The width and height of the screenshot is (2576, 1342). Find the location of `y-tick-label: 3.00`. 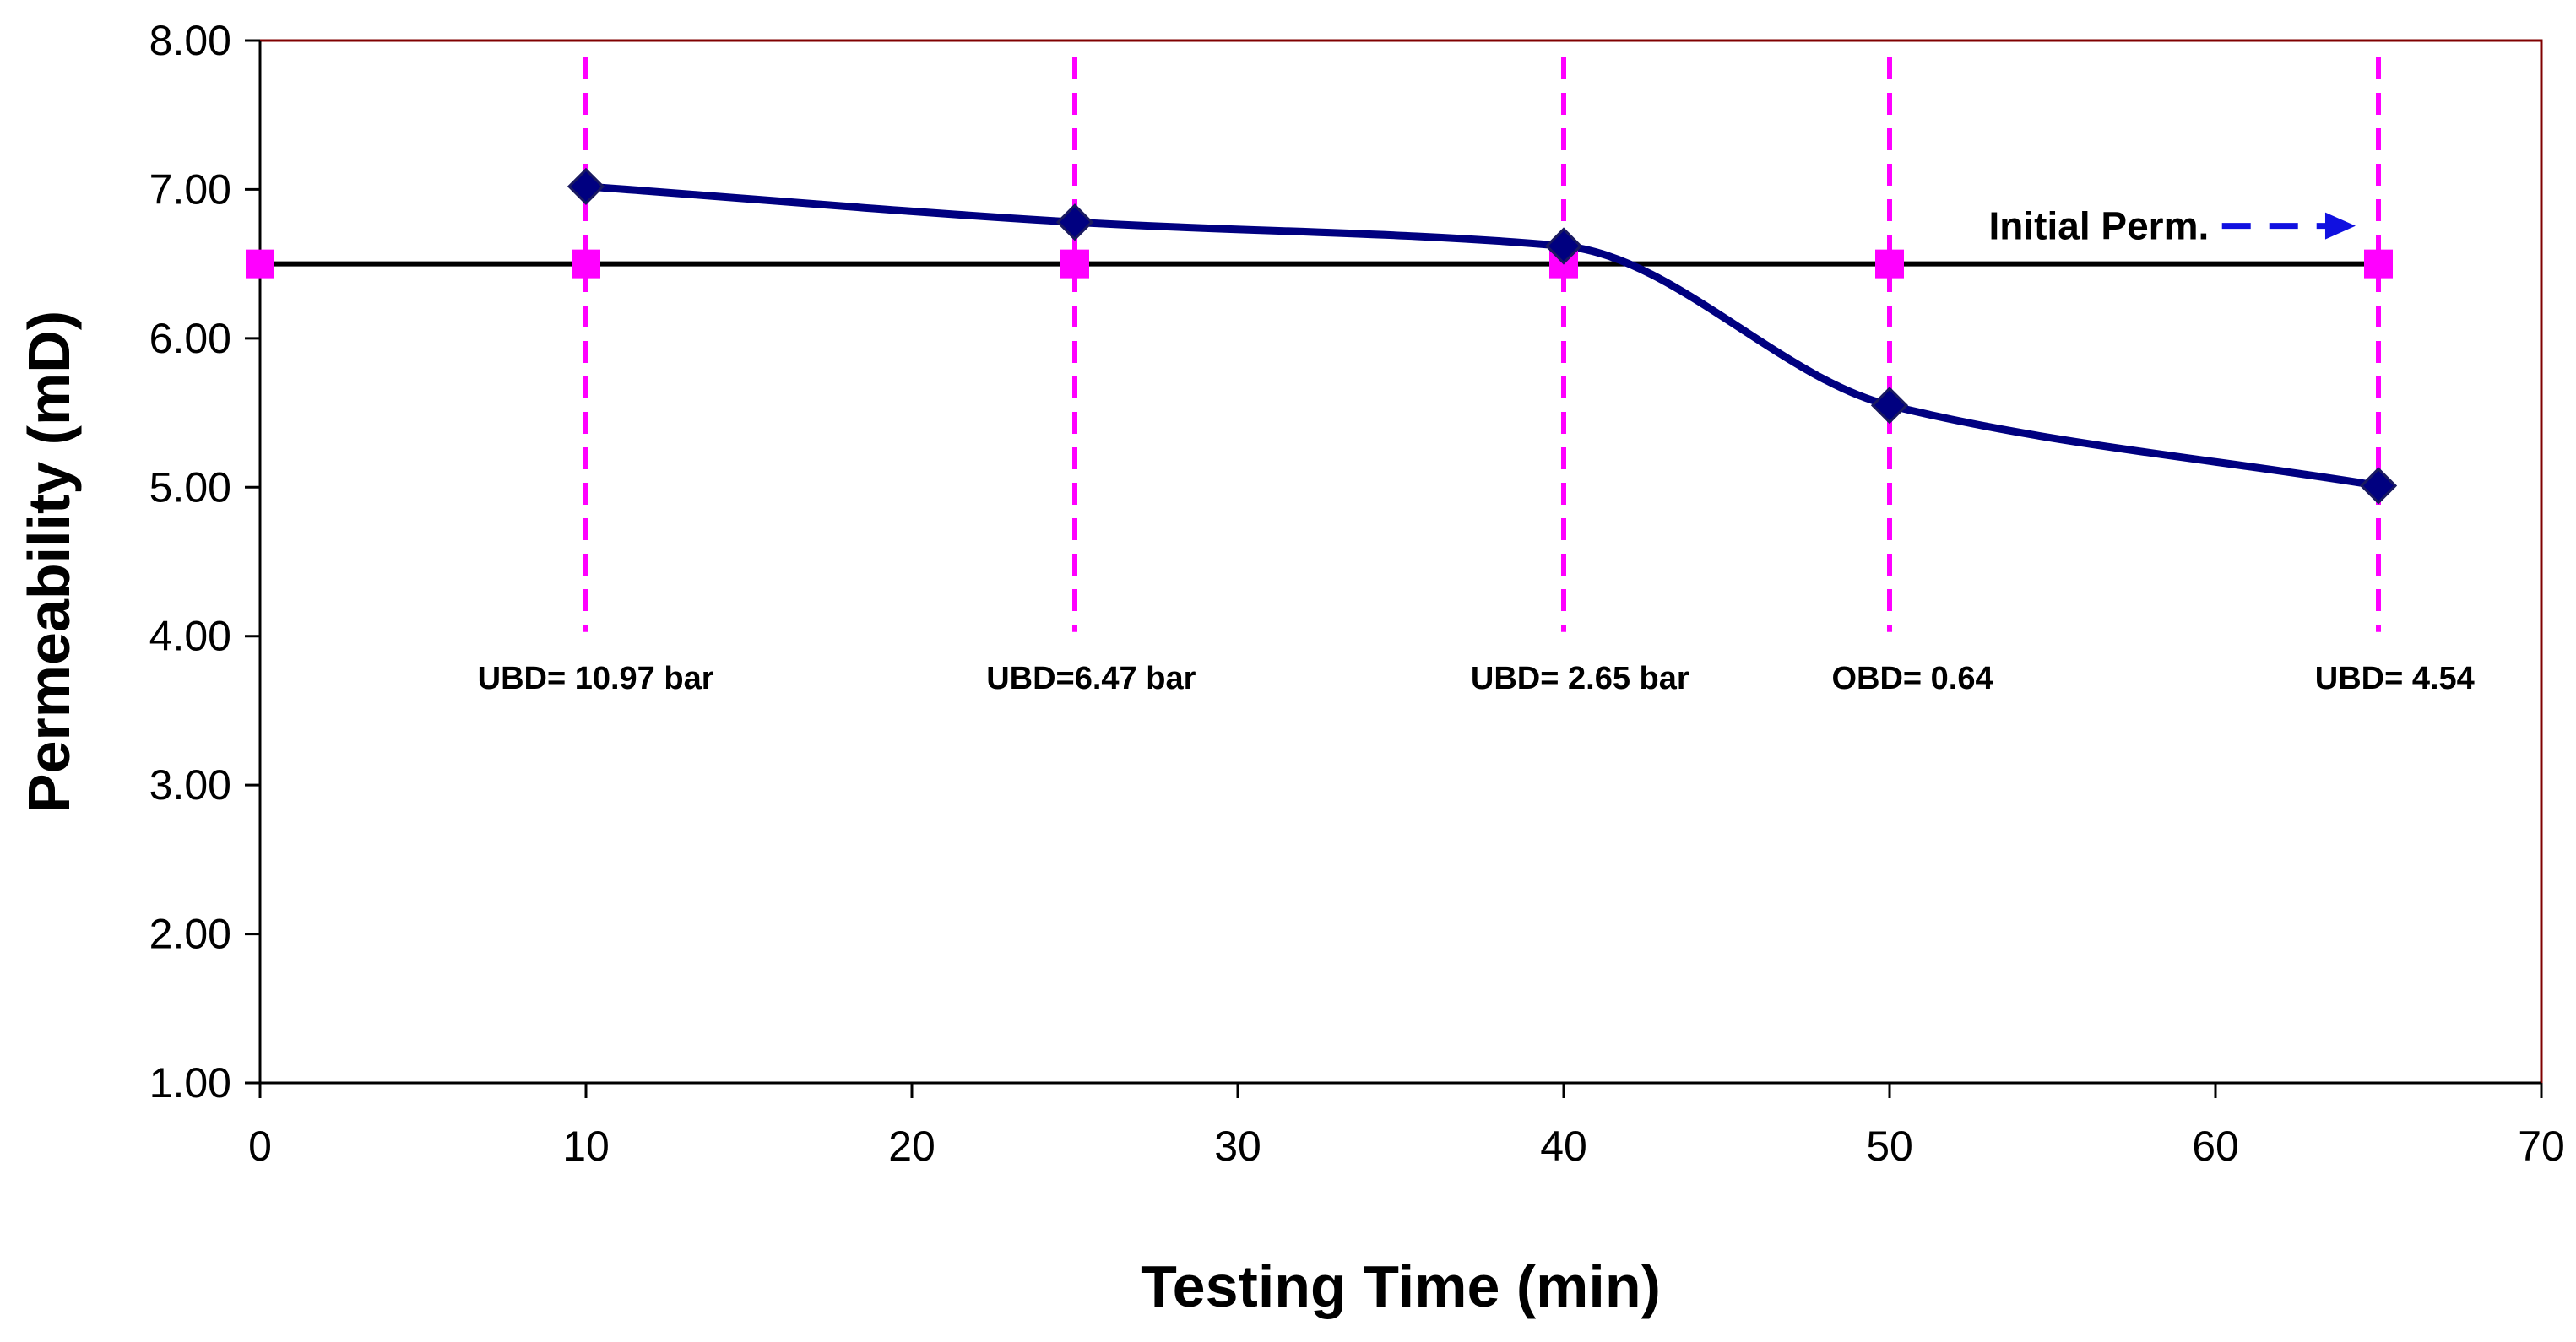

y-tick-label: 3.00 is located at coordinates (190, 785).